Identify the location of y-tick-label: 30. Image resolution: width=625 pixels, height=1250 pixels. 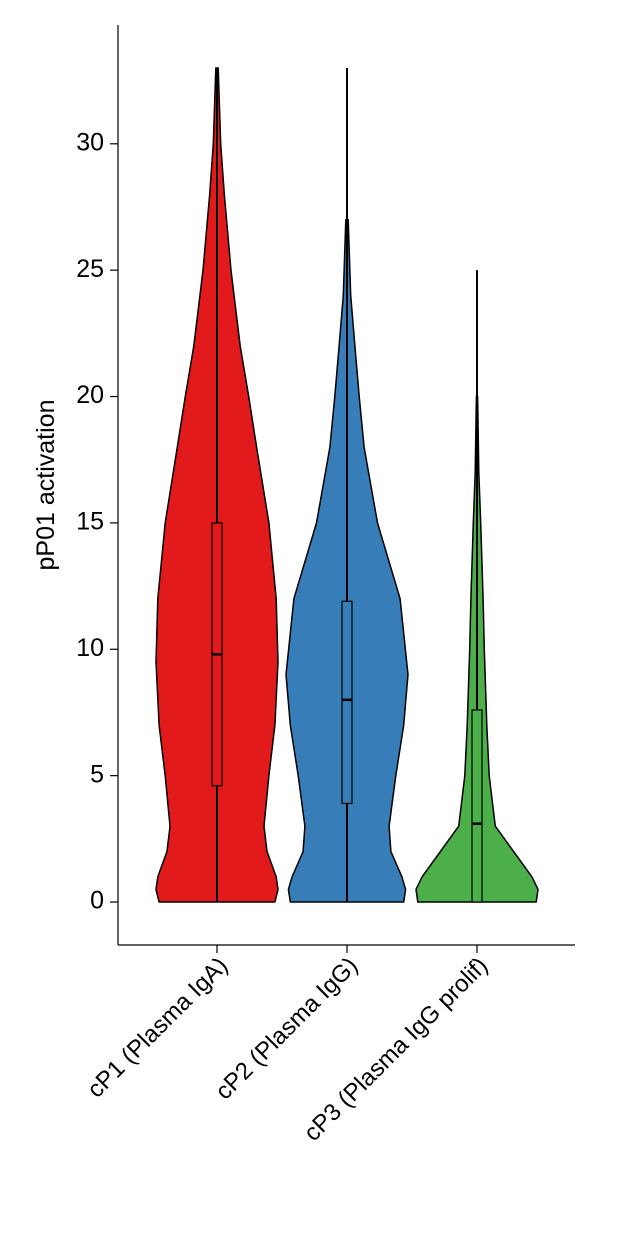
(90, 142).